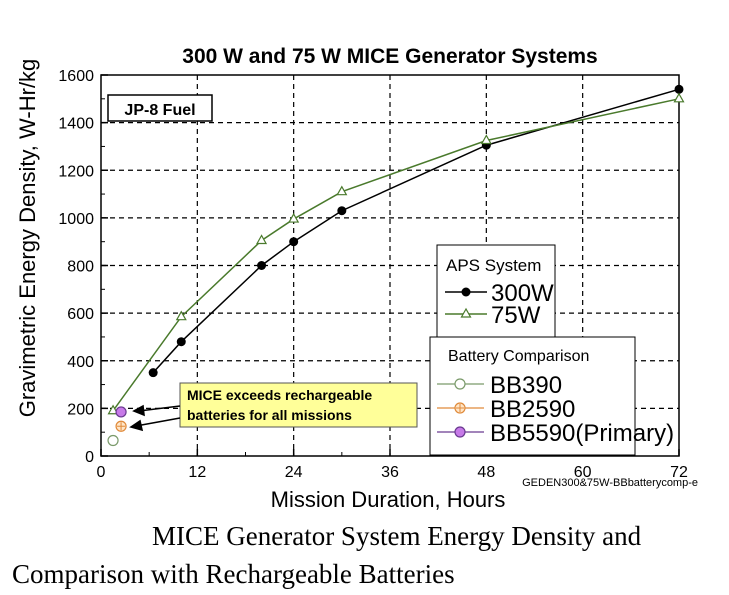  I want to click on annotation-line1: MICE exceeds rechargeable, so click(279, 395).